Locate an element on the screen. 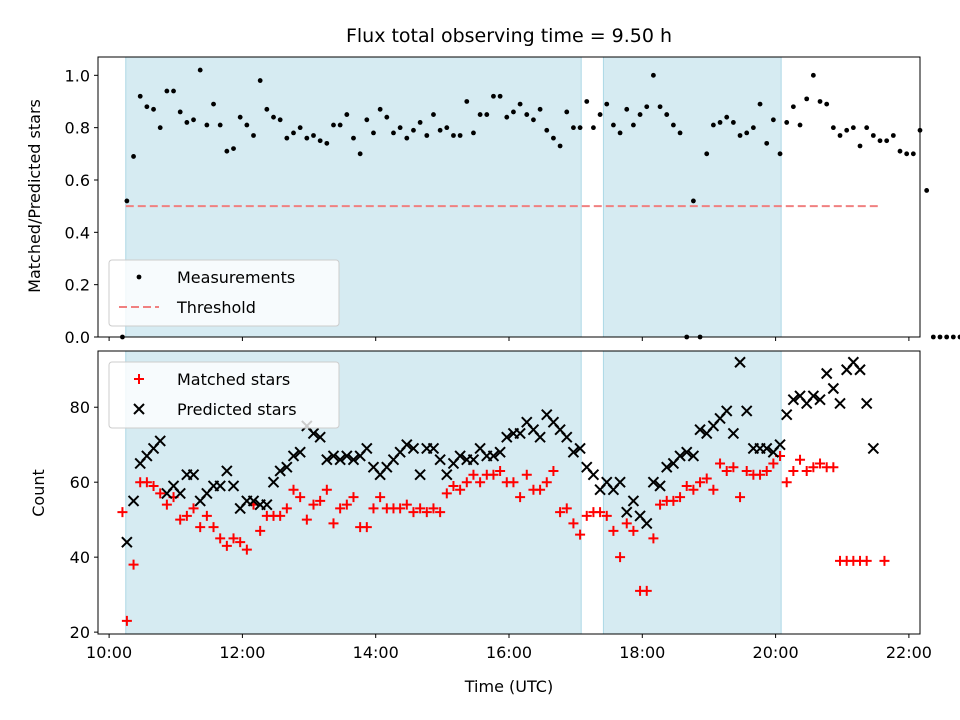 The image size is (960, 720). bottom-observing-window is located at coordinates (692, 492).